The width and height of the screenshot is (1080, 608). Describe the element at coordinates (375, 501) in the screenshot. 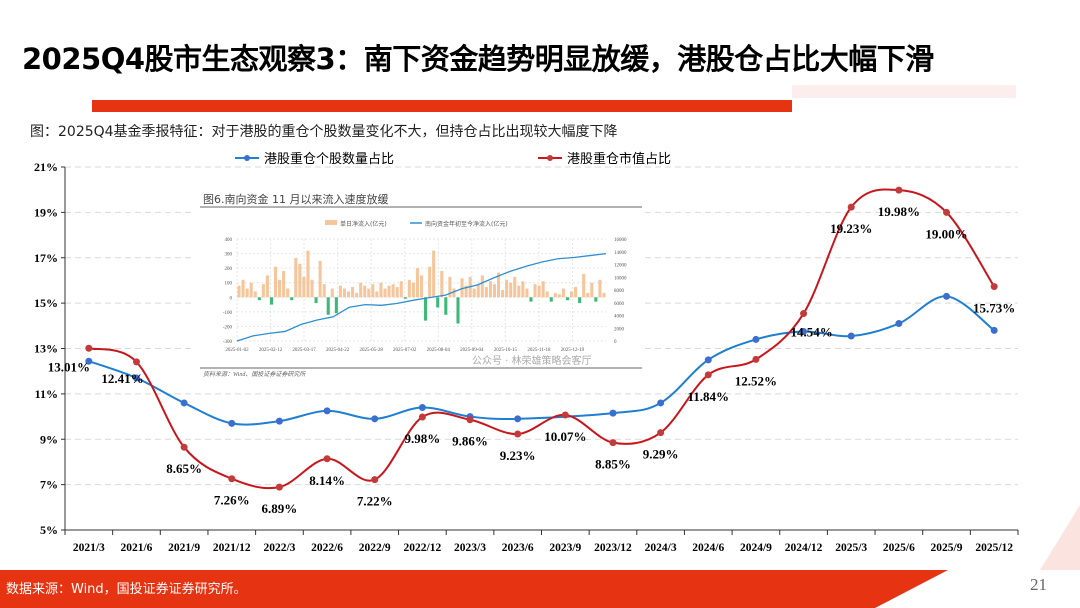

I see `data-label: 7.22%` at that location.